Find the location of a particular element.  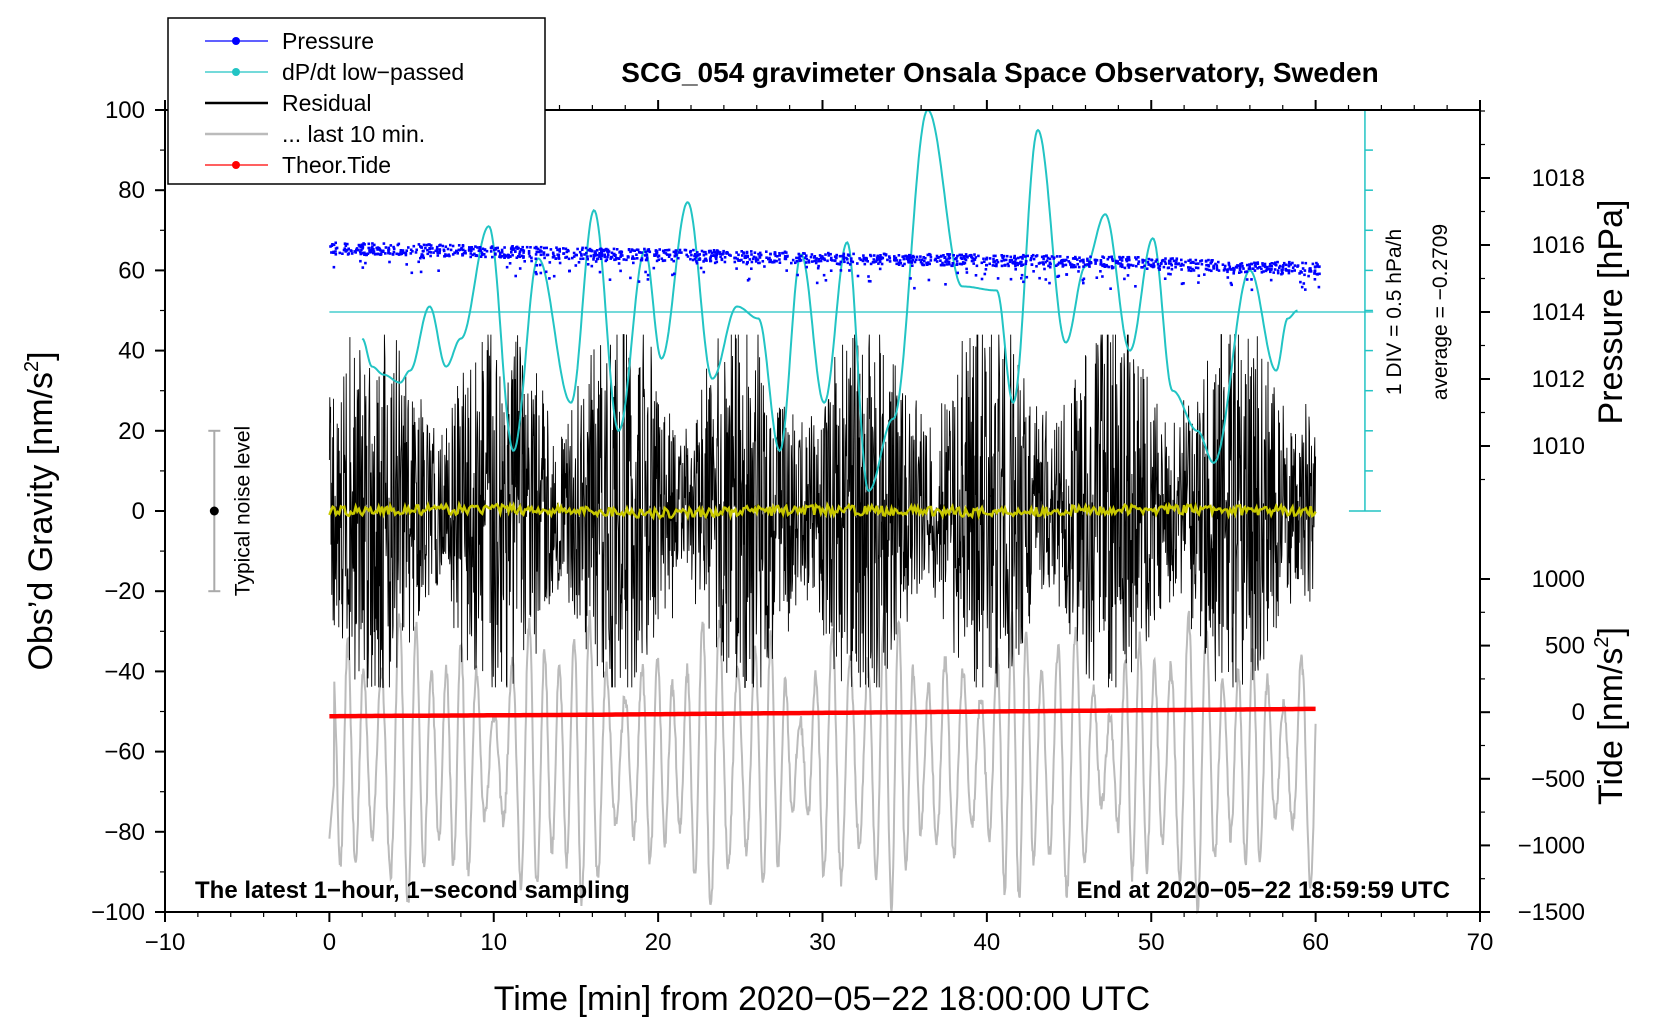

y-axis-title-pressure: Pressure [hPa] is located at coordinates (1611, 312).